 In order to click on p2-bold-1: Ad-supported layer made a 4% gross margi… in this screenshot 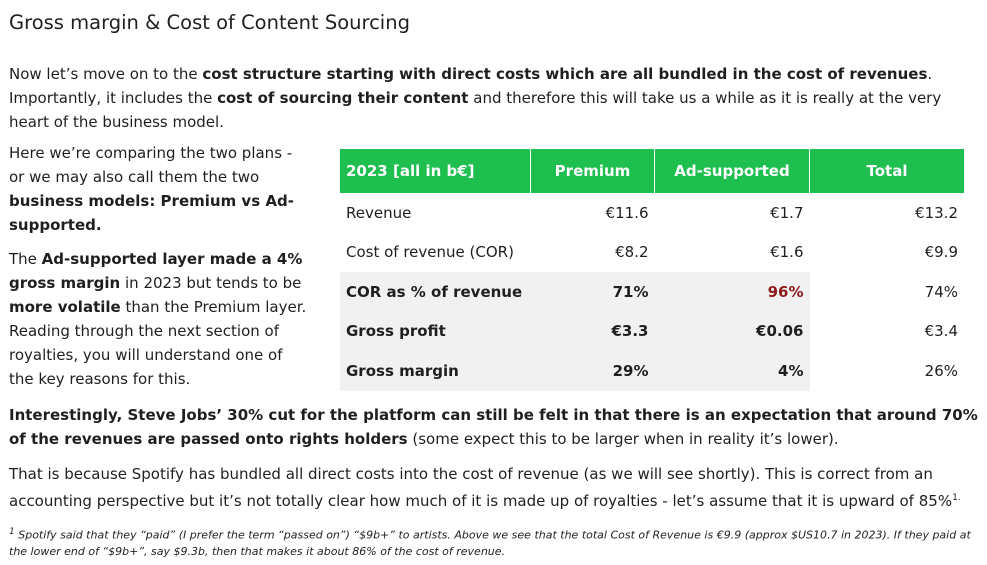, I will do `click(156, 271)`.